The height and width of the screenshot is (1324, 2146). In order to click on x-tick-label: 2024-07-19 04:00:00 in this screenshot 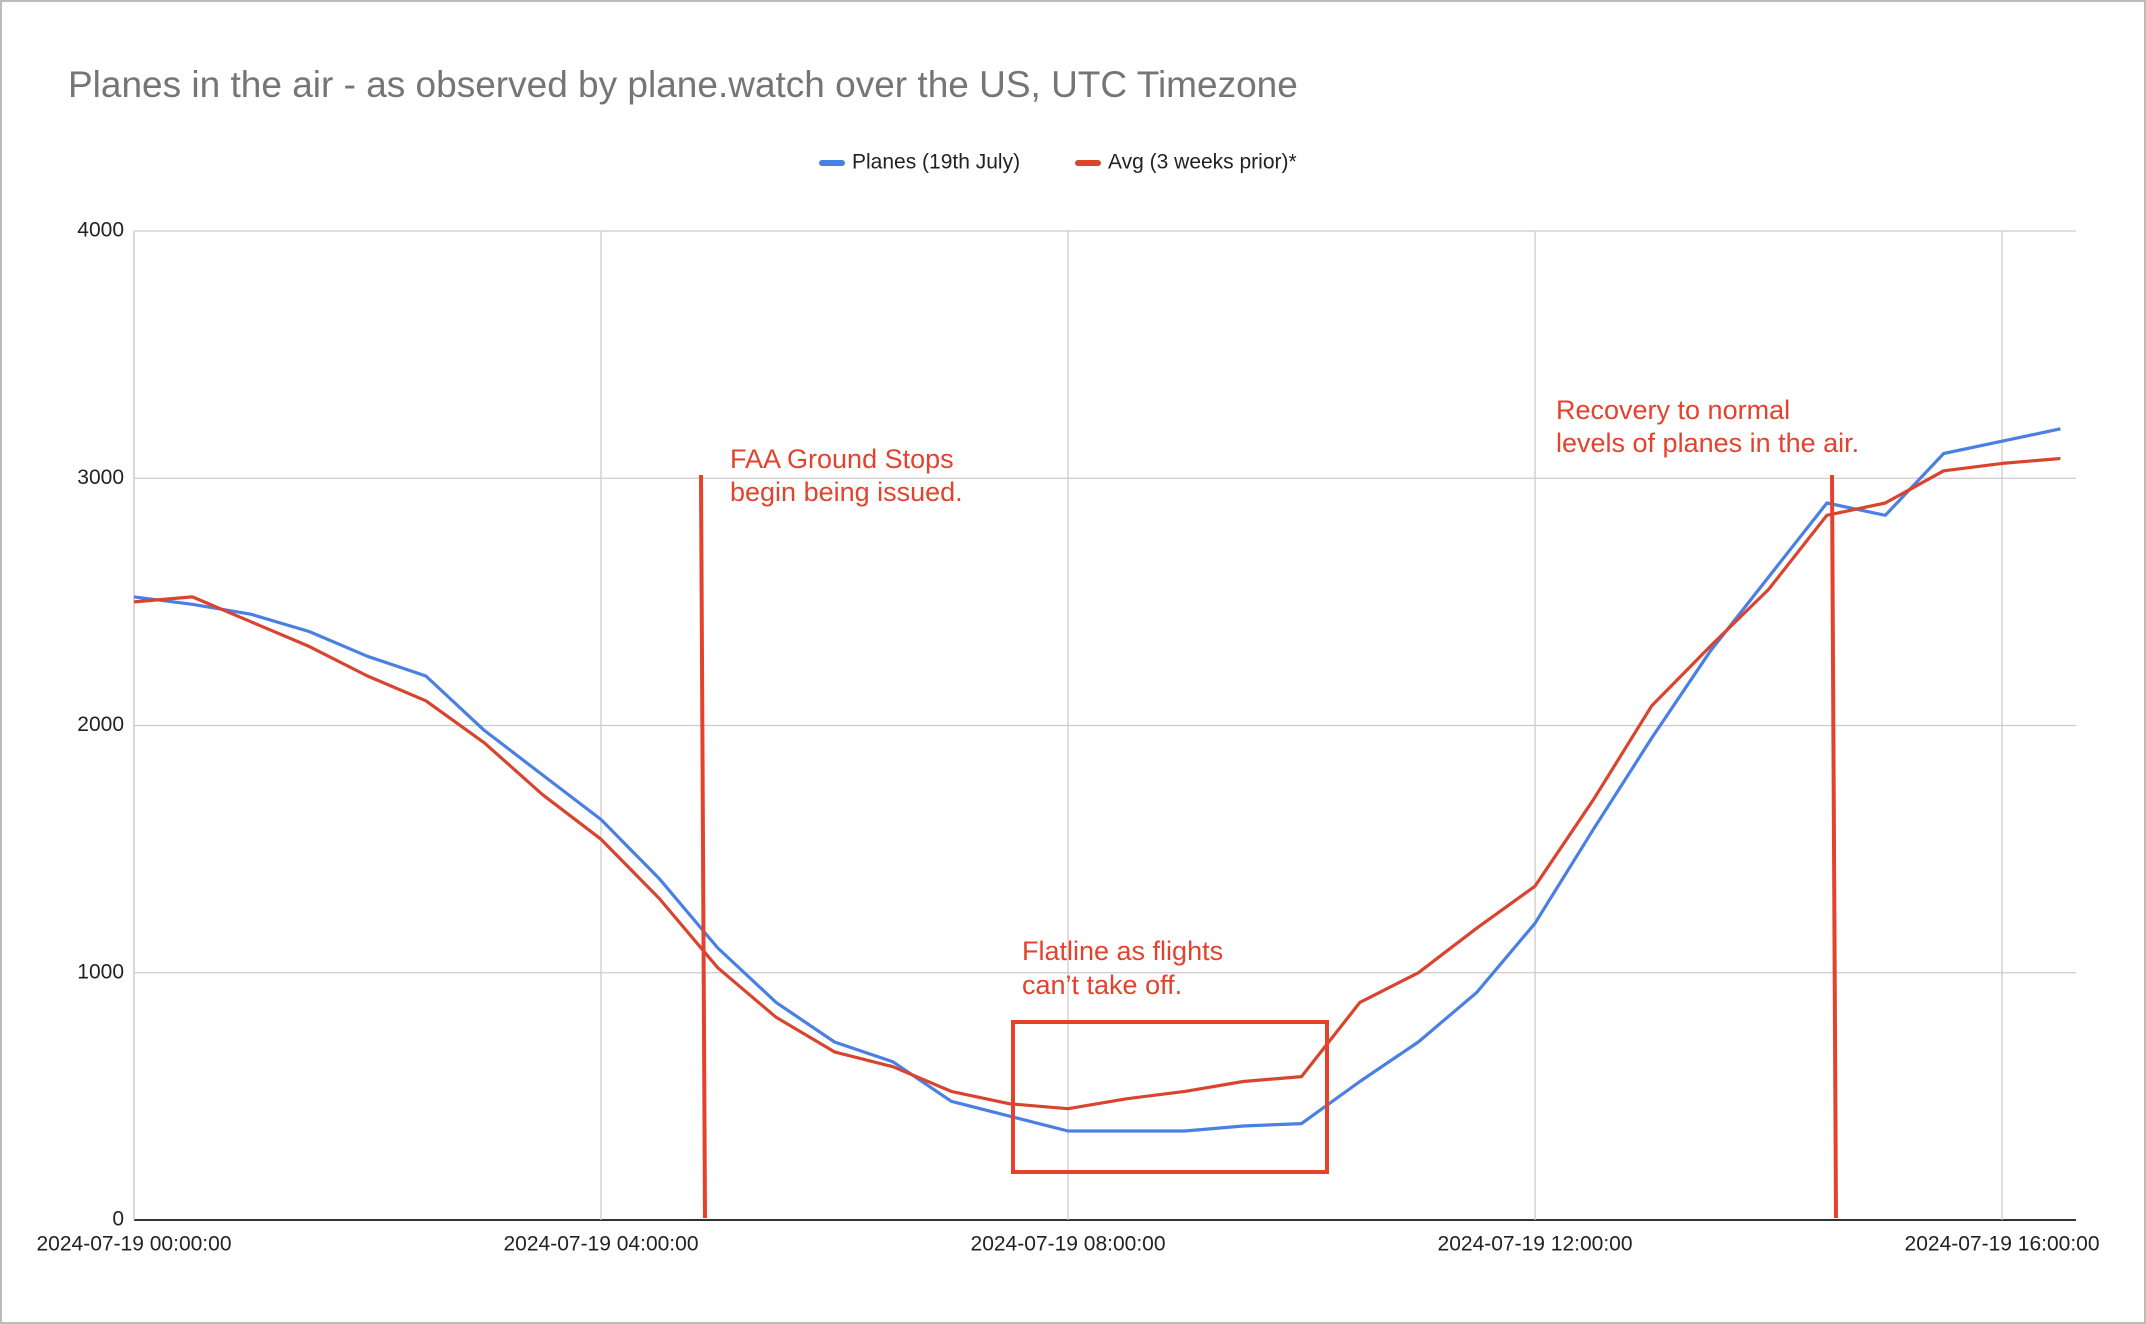, I will do `click(601, 1244)`.